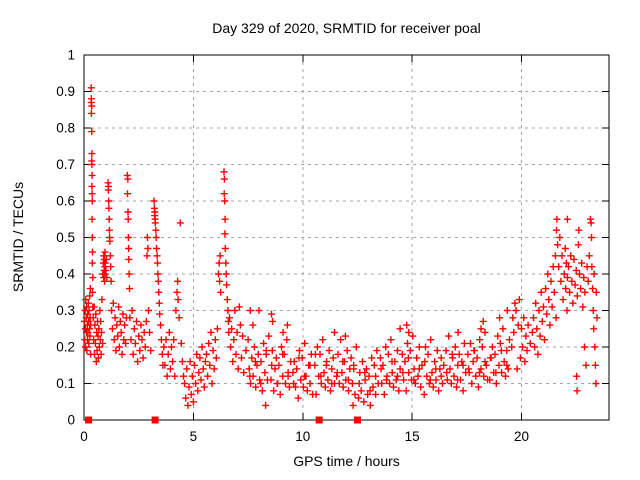  Describe the element at coordinates (412, 436) in the screenshot. I see `x-tick-label: 15` at that location.